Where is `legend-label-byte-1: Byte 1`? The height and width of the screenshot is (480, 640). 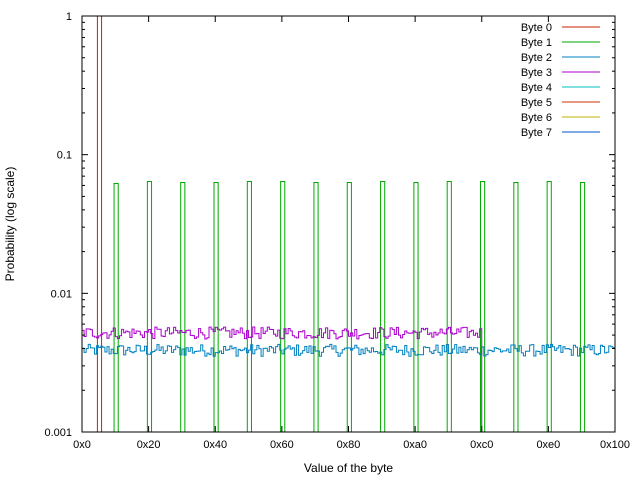 legend-label-byte-1: Byte 1 is located at coordinates (536, 43).